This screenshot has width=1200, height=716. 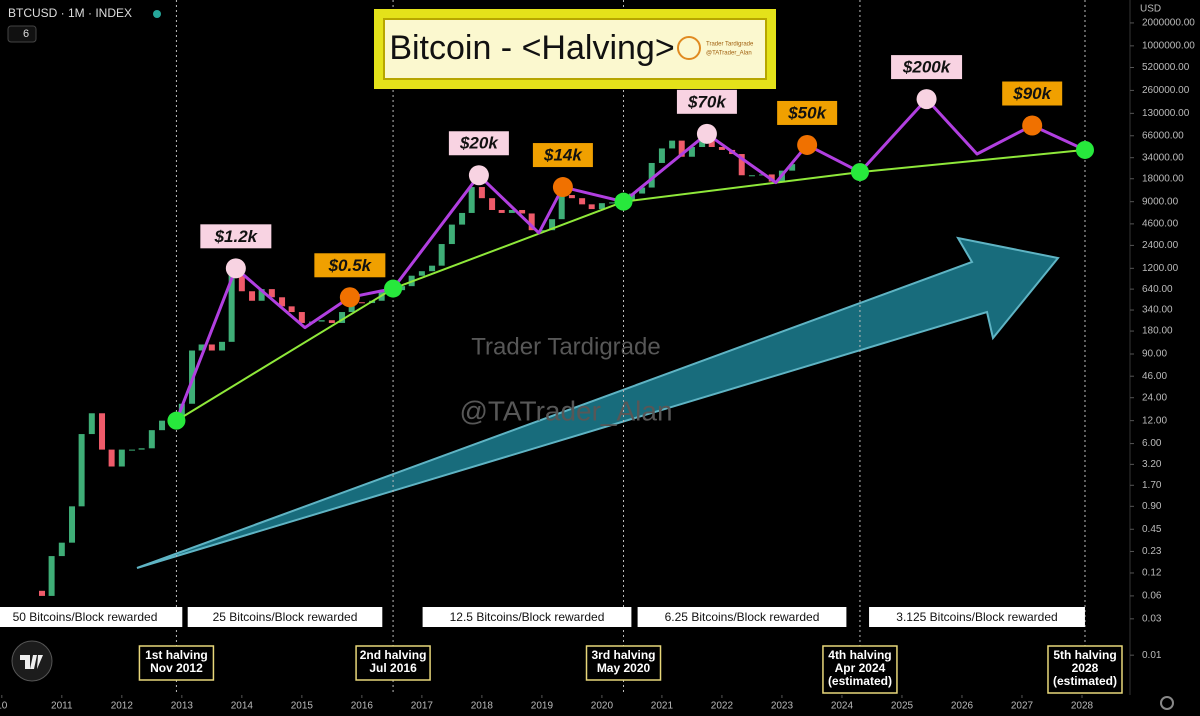 What do you see at coordinates (302, 706) in the screenshot?
I see `x-tick-label: 2015` at bounding box center [302, 706].